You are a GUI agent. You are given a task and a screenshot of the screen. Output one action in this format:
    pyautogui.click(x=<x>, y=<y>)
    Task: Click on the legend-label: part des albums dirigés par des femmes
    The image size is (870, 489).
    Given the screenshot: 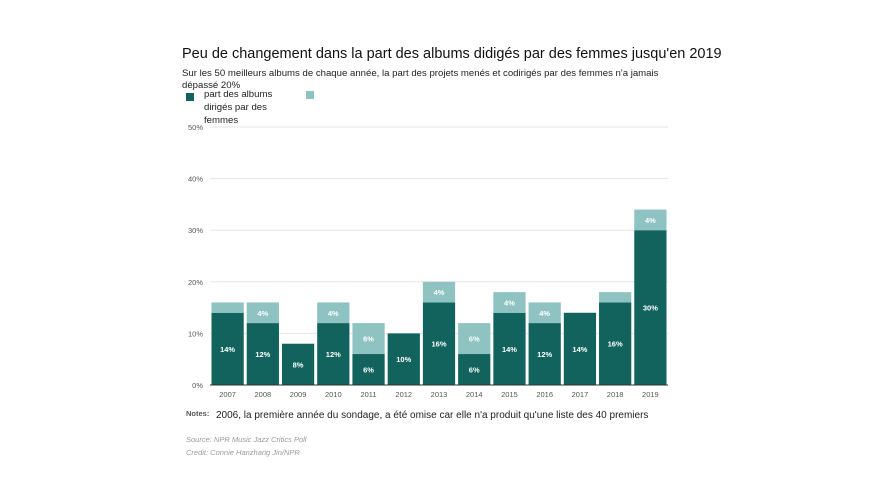 What is the action you would take?
    pyautogui.click(x=238, y=107)
    